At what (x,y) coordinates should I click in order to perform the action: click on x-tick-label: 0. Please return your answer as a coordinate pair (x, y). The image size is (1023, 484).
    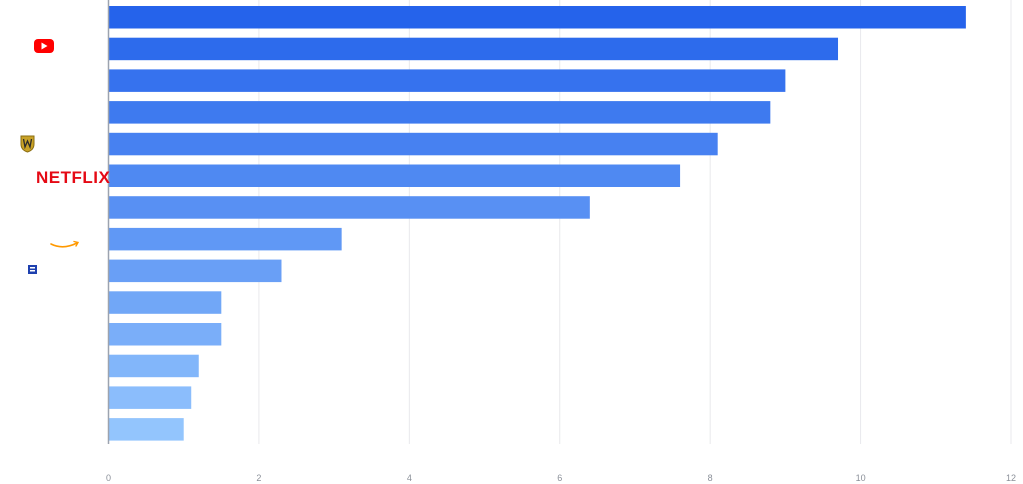
    Looking at the image, I should click on (108, 478).